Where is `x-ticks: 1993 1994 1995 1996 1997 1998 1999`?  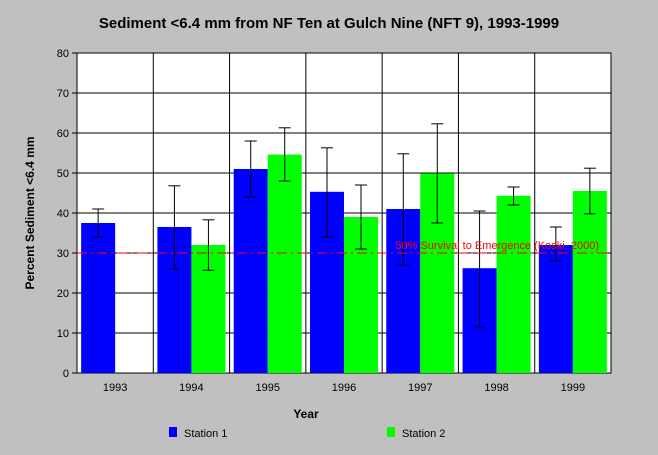 x-ticks: 1993 1994 1995 1996 1997 1998 1999 is located at coordinates (344, 388).